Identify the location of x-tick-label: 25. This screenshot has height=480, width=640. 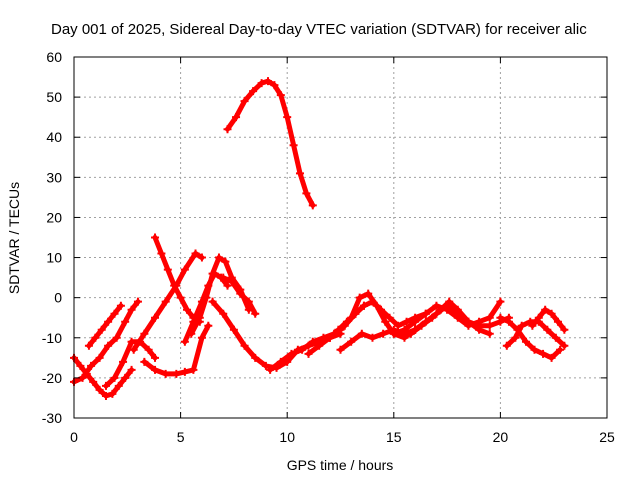
(607, 437).